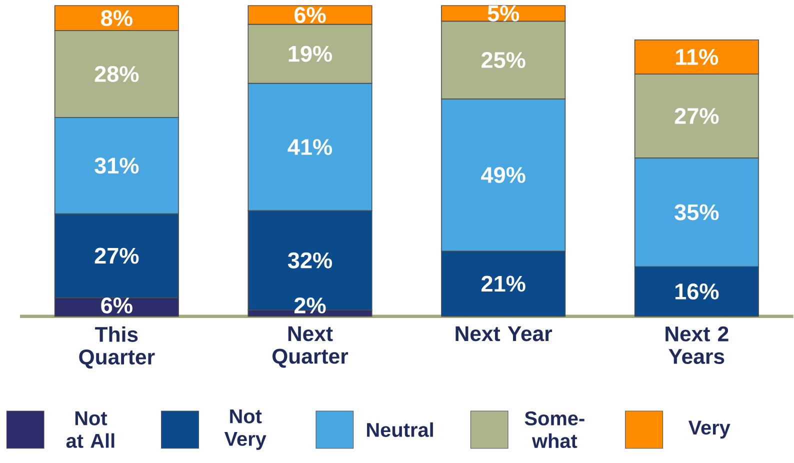 Image resolution: width=794 pixels, height=463 pixels. I want to click on data-label: 2%, so click(310, 305).